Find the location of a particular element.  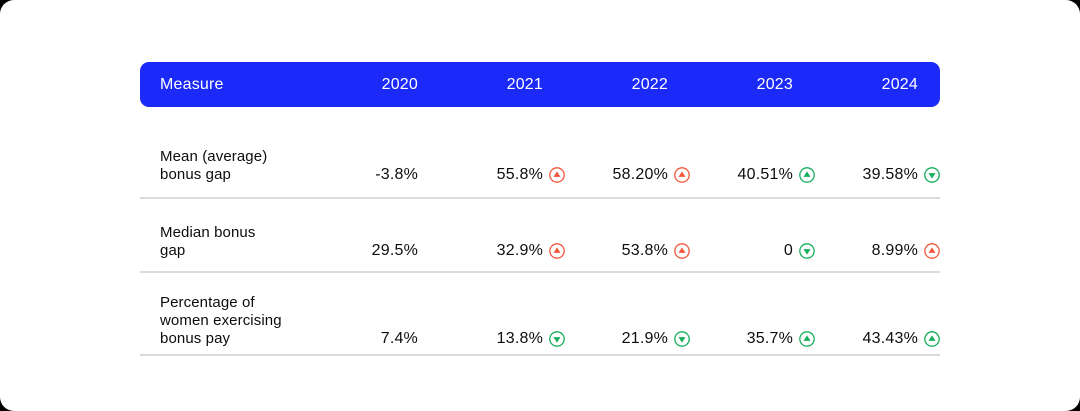

value-cell: 43.43% is located at coordinates (877, 339).